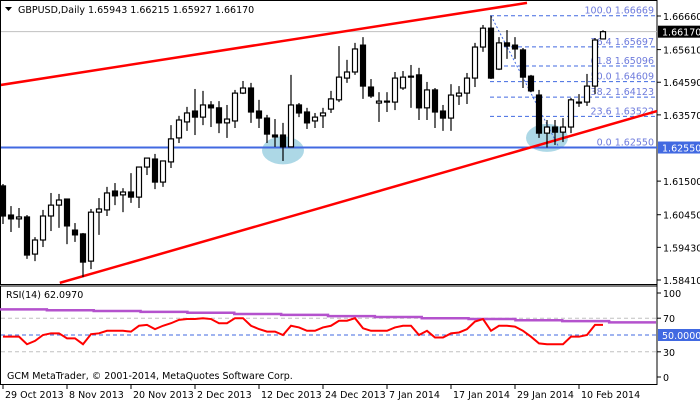 This screenshot has height=402, width=700. What do you see at coordinates (8, 9) in the screenshot?
I see `collapse-triangle-icon` at bounding box center [8, 9].